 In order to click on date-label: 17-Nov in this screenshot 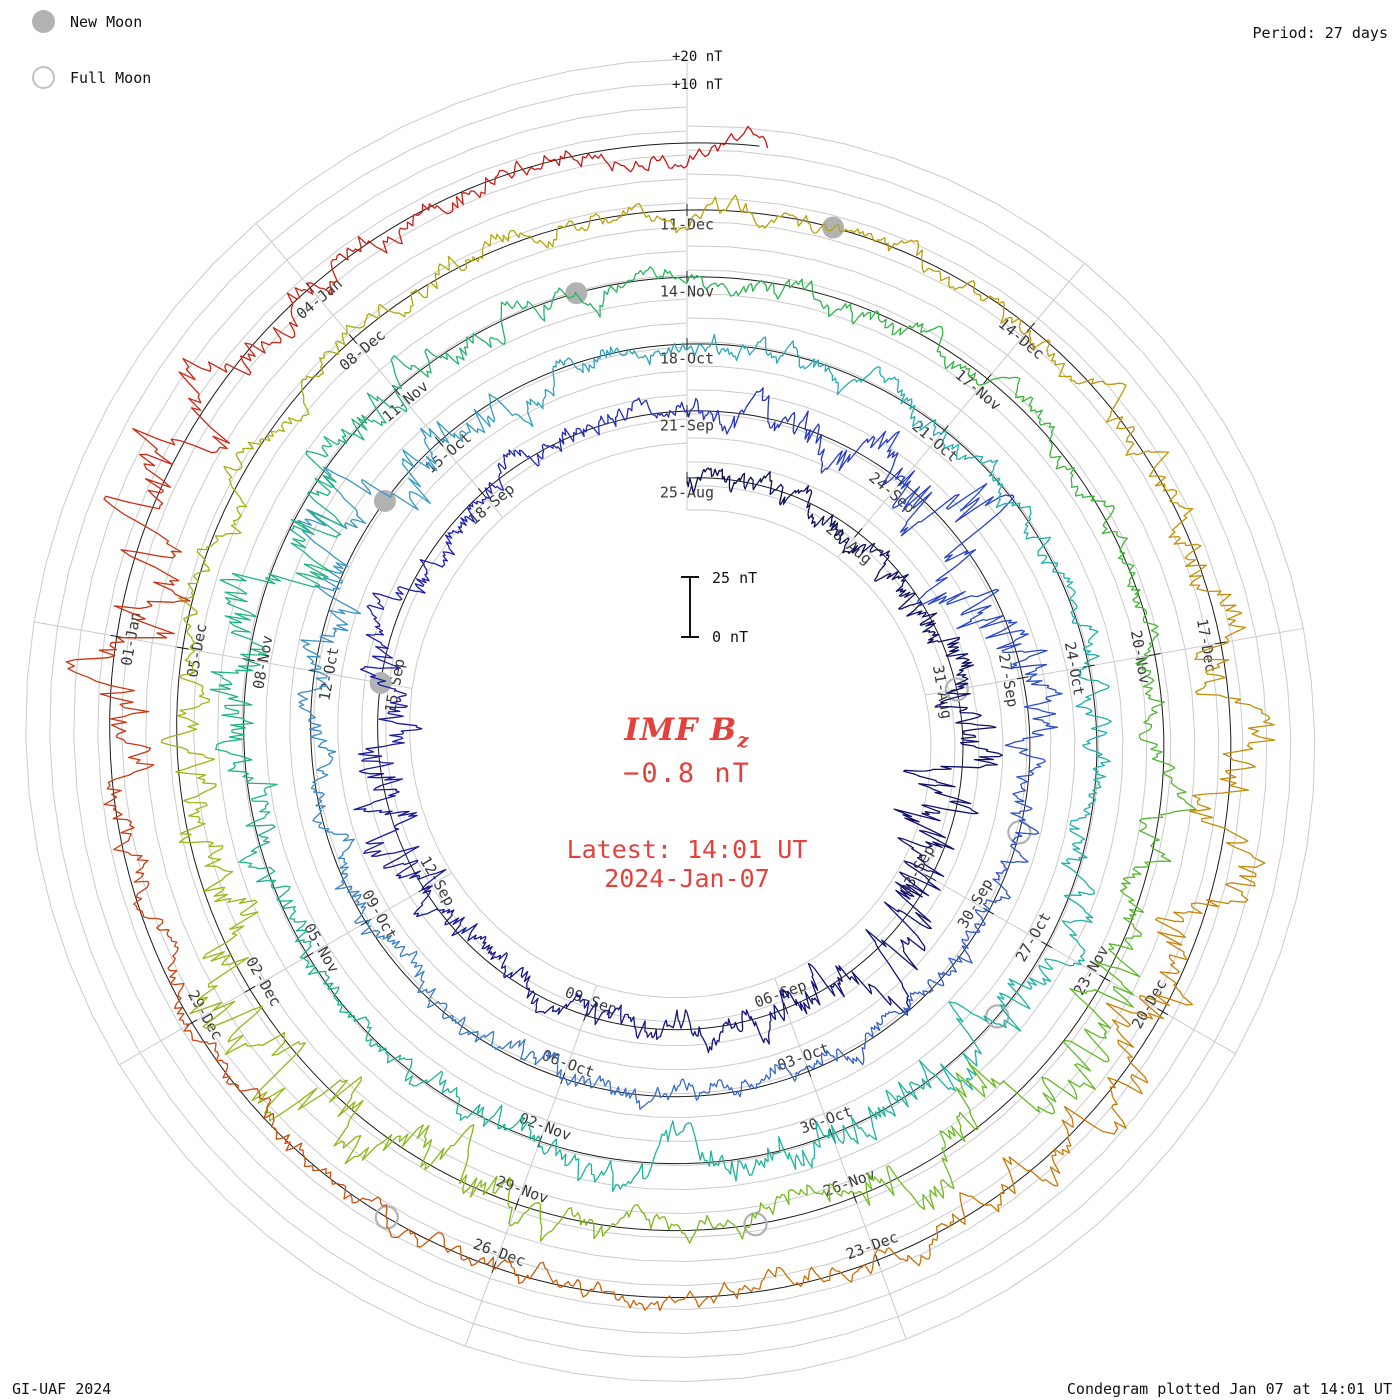, I will do `click(978, 390)`.